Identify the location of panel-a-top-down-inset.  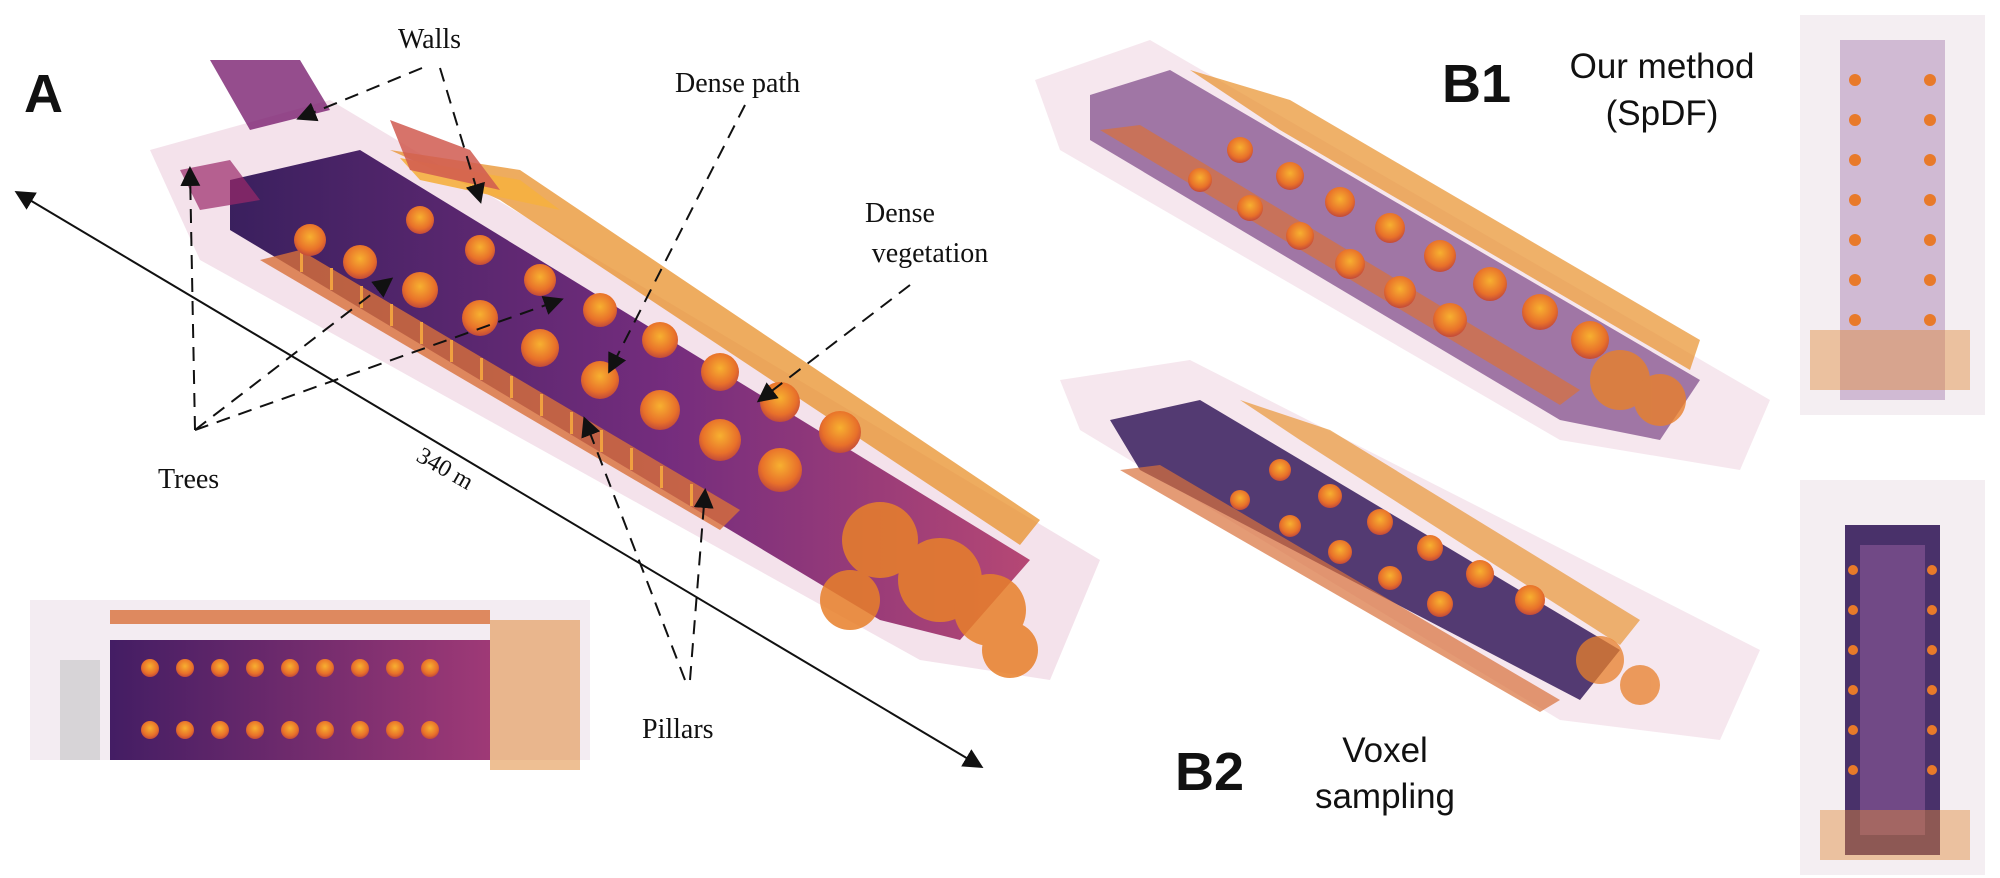
(310, 685).